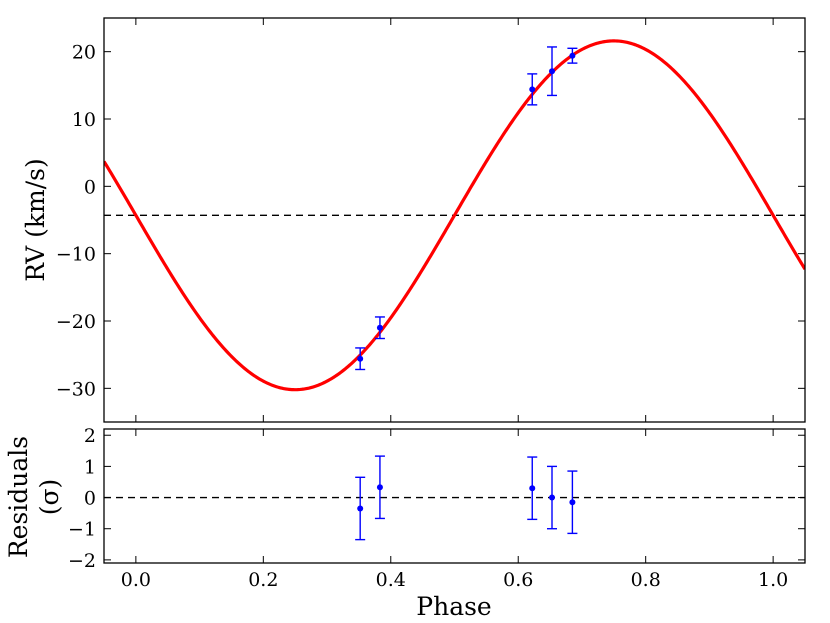 Image resolution: width=830 pixels, height=623 pixels. What do you see at coordinates (453, 606) in the screenshot?
I see `phase-x-axis-label: Phase` at bounding box center [453, 606].